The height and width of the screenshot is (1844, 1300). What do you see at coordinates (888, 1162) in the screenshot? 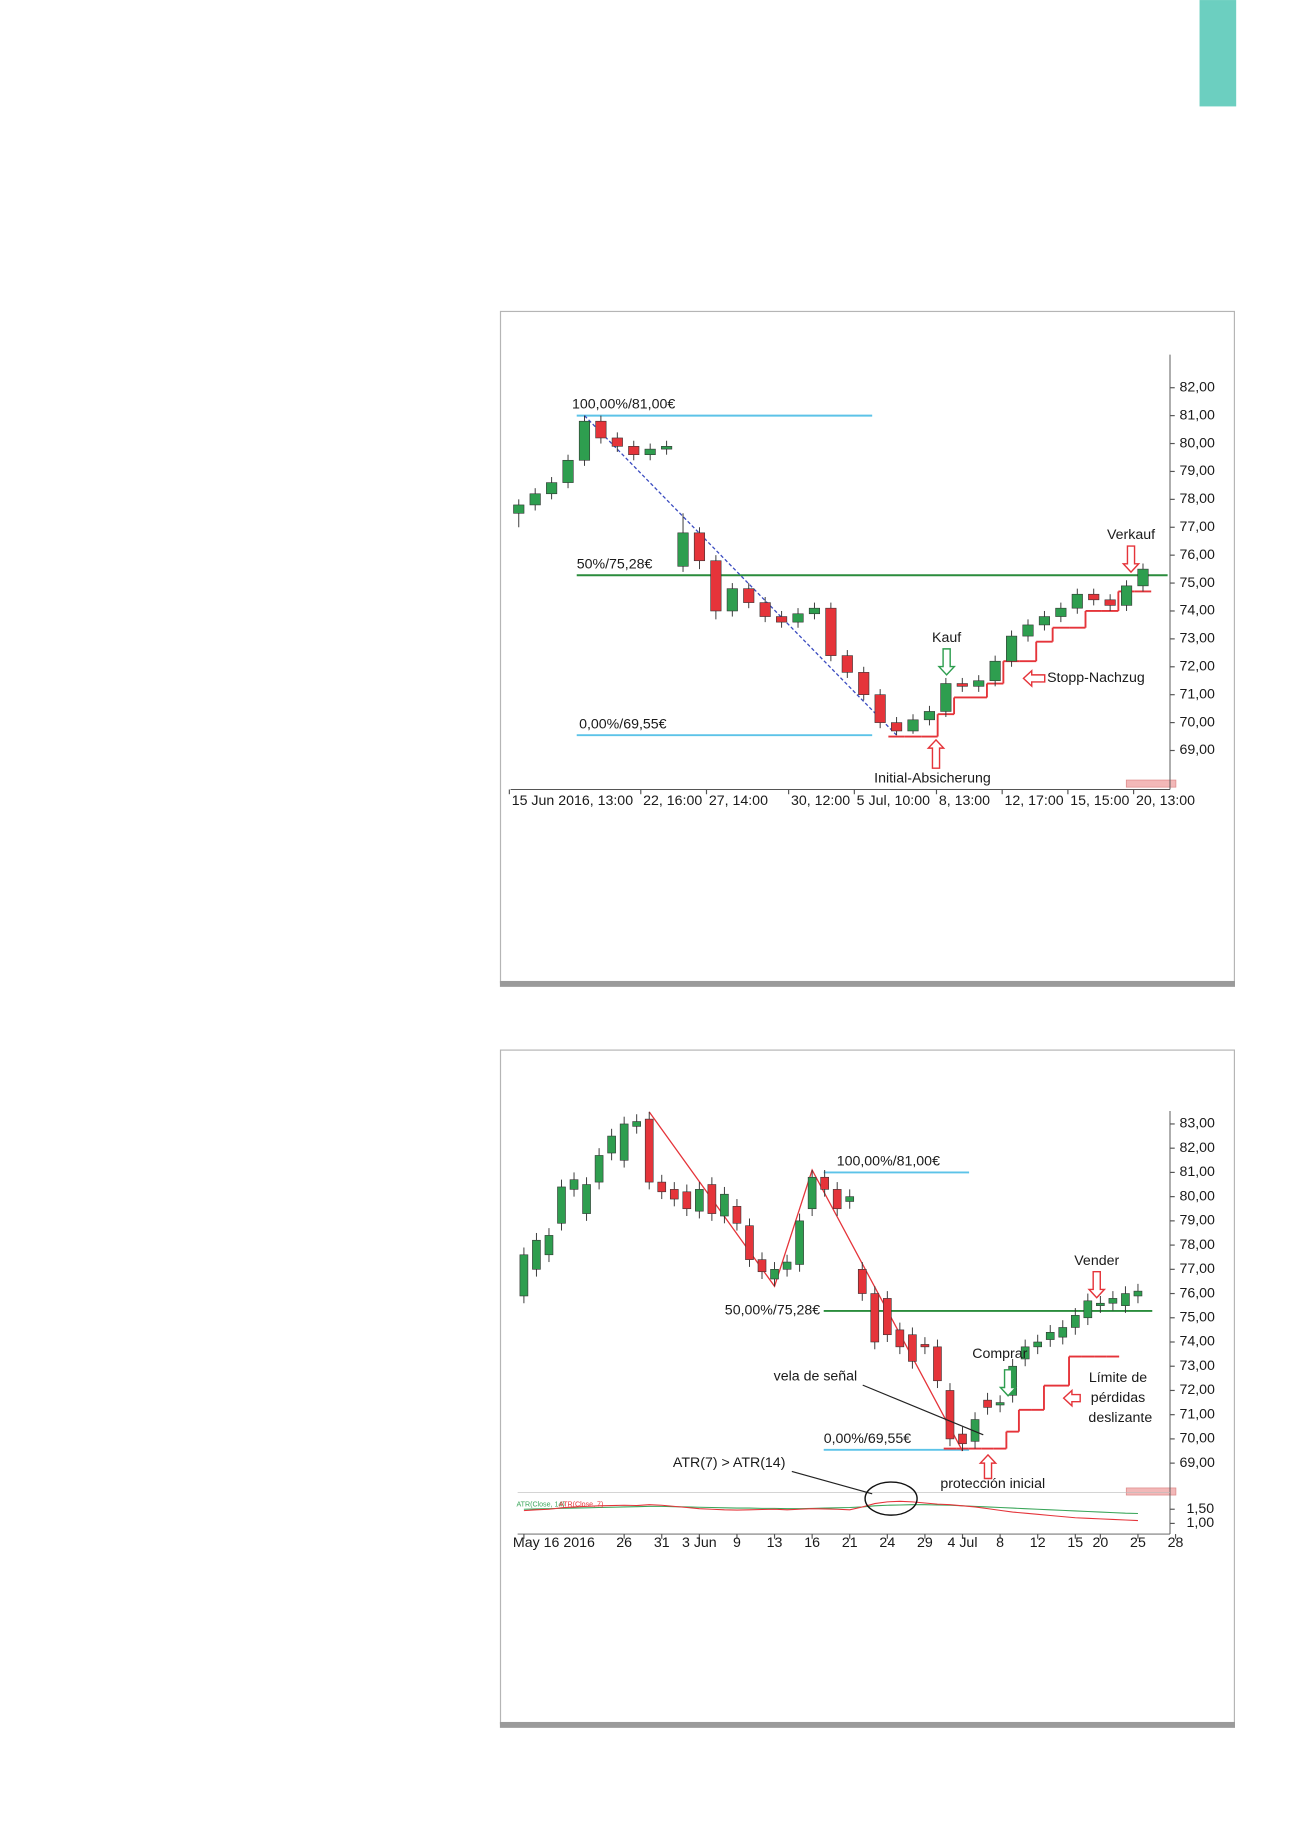
I see `fib-level-label: 100,00%/81,00€` at bounding box center [888, 1162].